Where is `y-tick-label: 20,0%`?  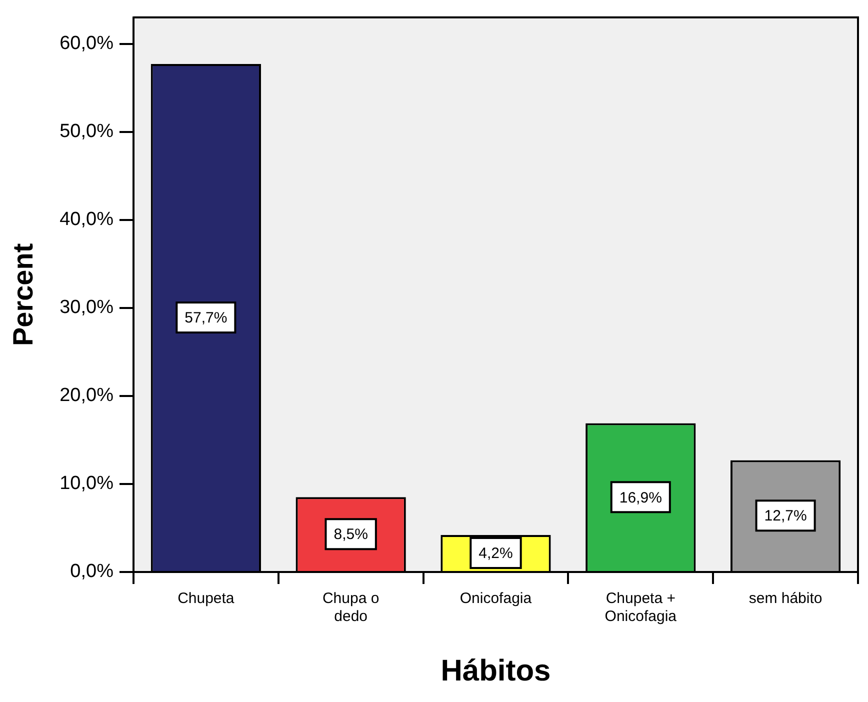
y-tick-label: 20,0% is located at coordinates (87, 395).